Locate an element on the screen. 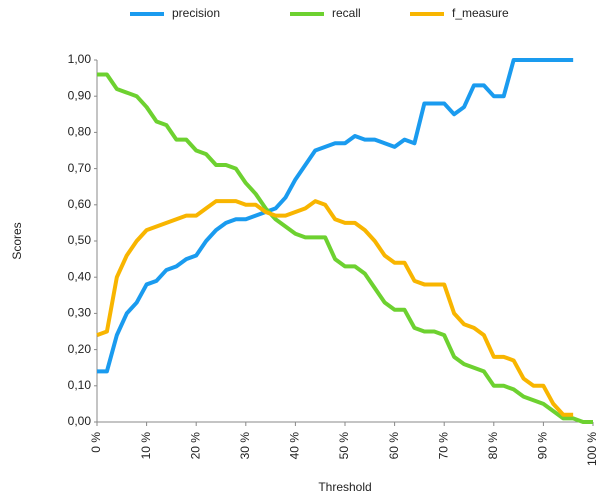  x-tick-label: 90 % is located at coordinates (543, 446).